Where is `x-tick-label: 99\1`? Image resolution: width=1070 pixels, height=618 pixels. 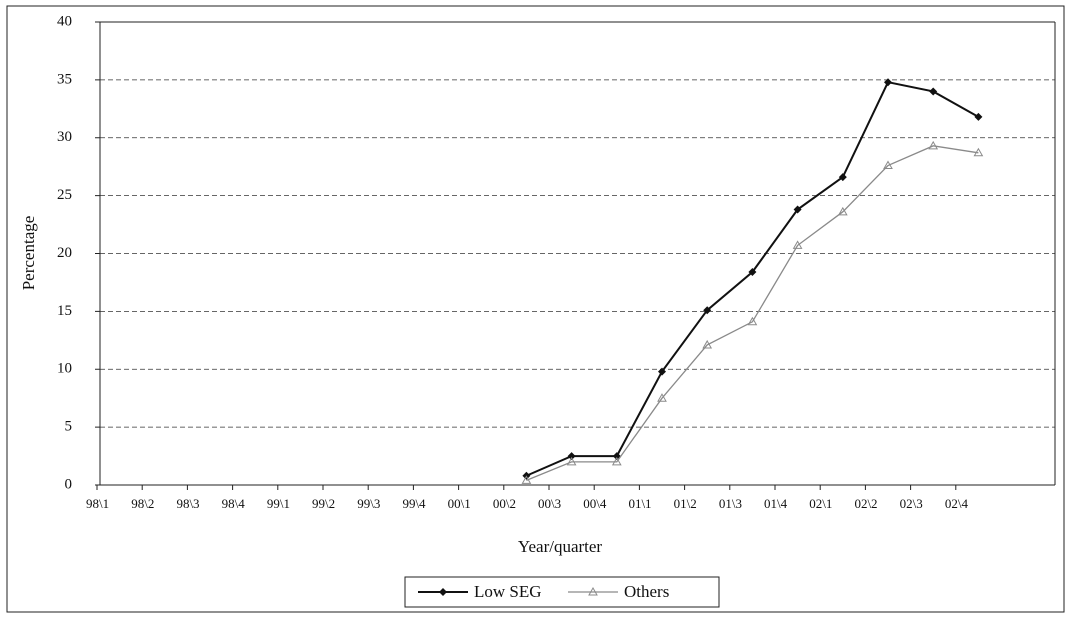 x-tick-label: 99\1 is located at coordinates (278, 503).